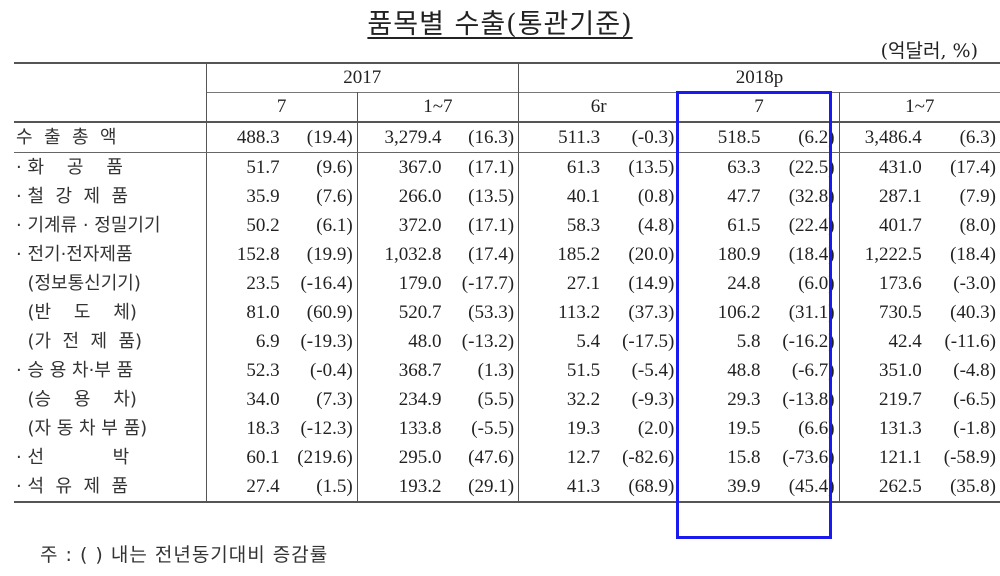 This screenshot has width=1000, height=576. Describe the element at coordinates (744, 225) in the screenshot. I see `value-cell: 61.5` at that location.